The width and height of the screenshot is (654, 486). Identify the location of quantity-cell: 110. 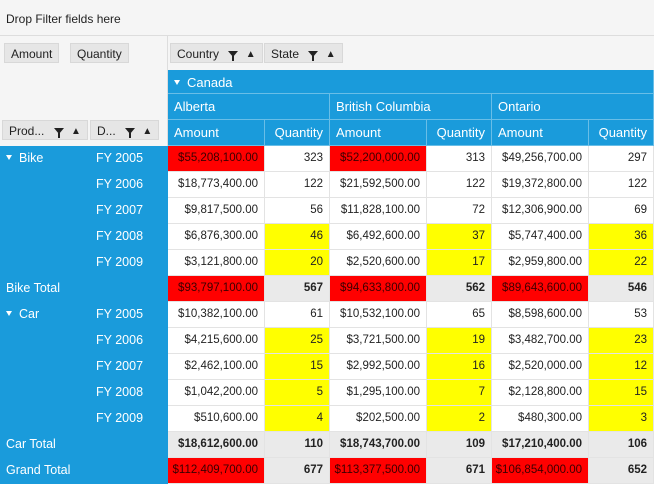
(297, 445).